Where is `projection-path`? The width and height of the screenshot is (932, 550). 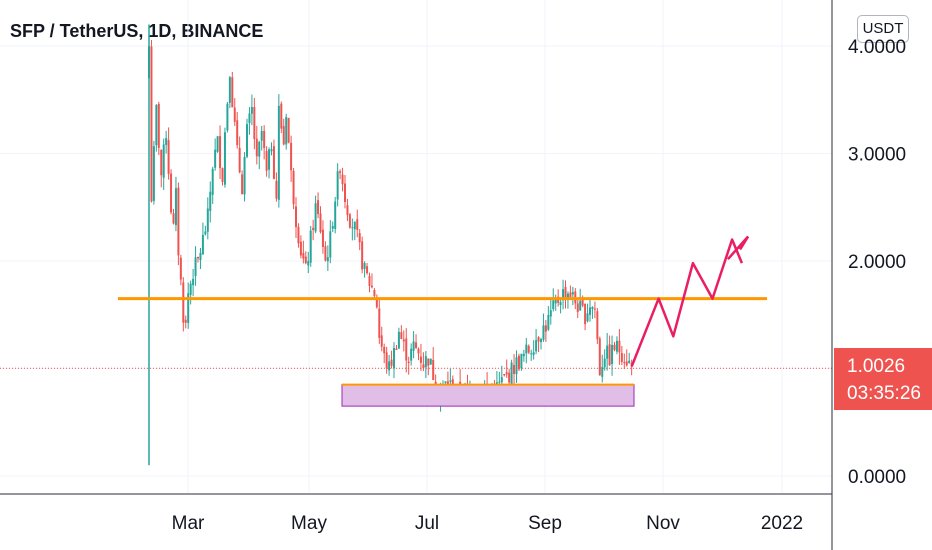
projection-path is located at coordinates (687, 302).